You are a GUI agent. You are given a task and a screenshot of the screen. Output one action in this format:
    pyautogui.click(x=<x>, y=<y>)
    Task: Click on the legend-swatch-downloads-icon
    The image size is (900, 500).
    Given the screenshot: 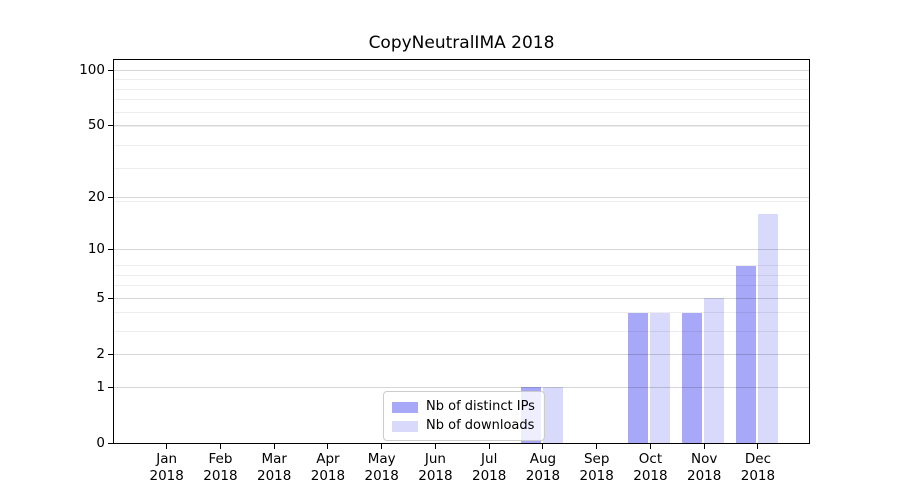 What is the action you would take?
    pyautogui.click(x=405, y=426)
    